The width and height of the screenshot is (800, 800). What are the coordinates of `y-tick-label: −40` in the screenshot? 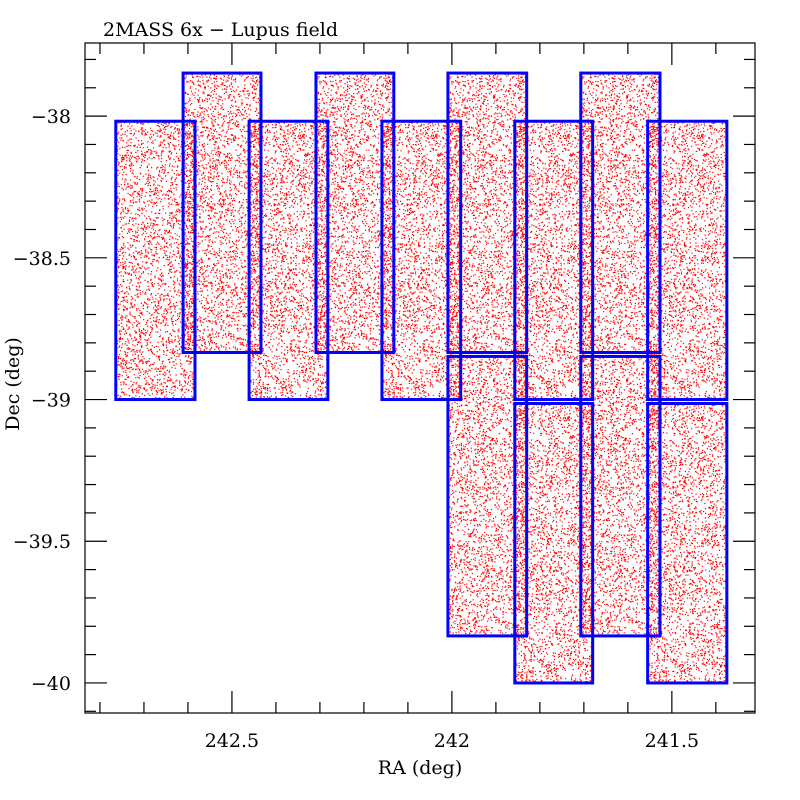 It's located at (51, 684).